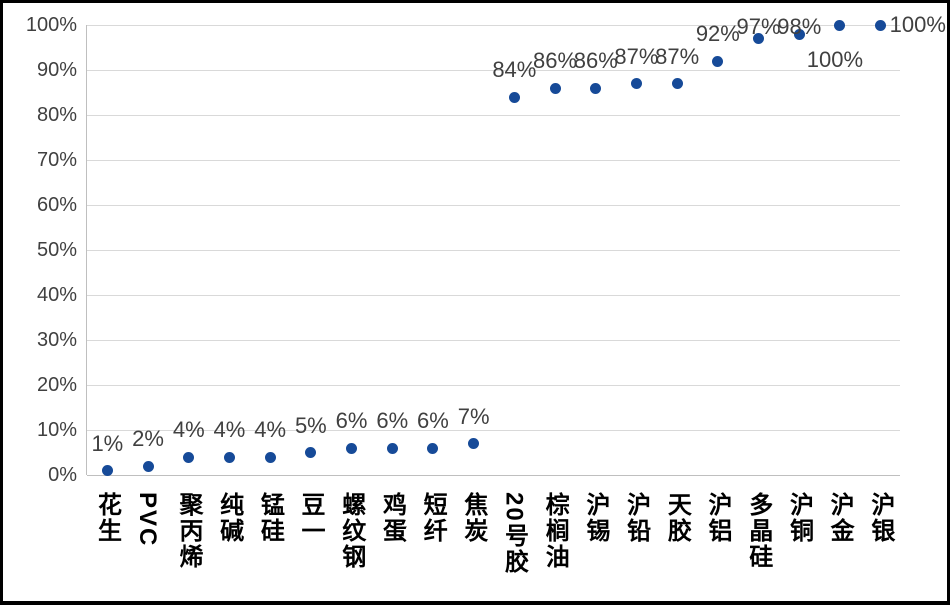 The image size is (950, 605). Describe the element at coordinates (56, 430) in the screenshot. I see `y-tick-label: 10%` at that location.